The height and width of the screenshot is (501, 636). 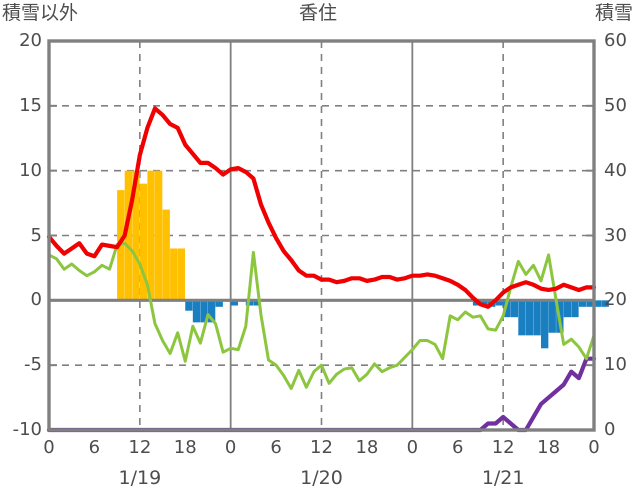 What do you see at coordinates (36, 300) in the screenshot?
I see `y-axis-tick-left: 0` at bounding box center [36, 300].